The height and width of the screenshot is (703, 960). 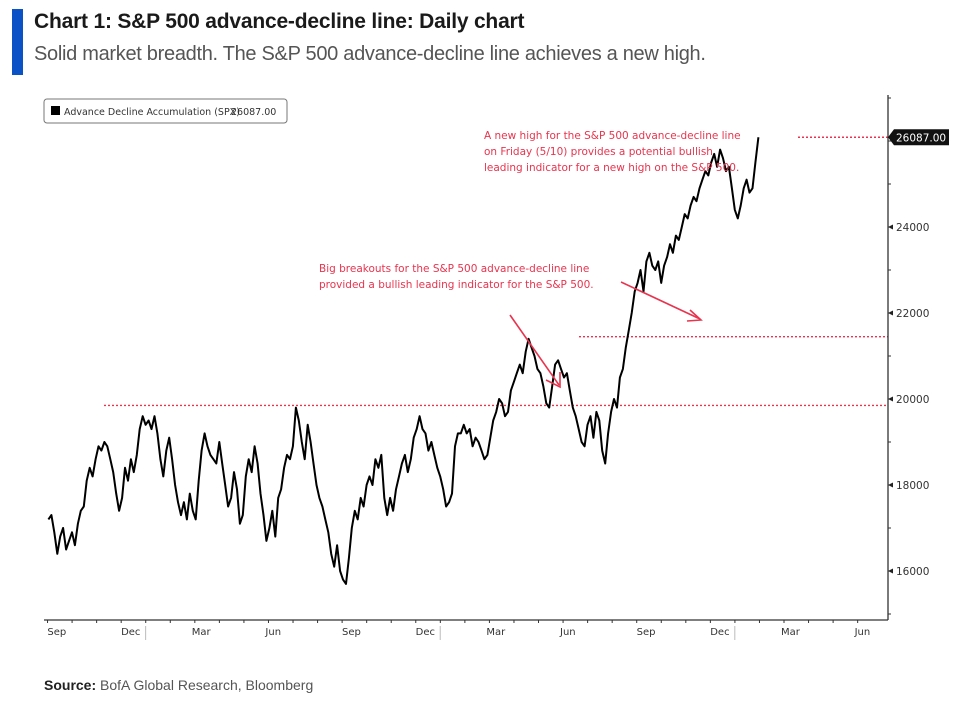 I want to click on y-tick-label: 24000, so click(x=912, y=228).